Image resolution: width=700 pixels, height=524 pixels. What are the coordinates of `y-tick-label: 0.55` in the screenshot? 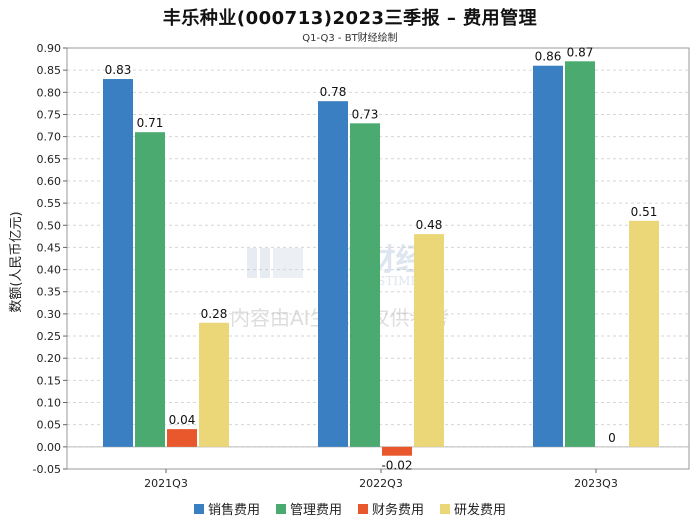 It's located at (49, 203).